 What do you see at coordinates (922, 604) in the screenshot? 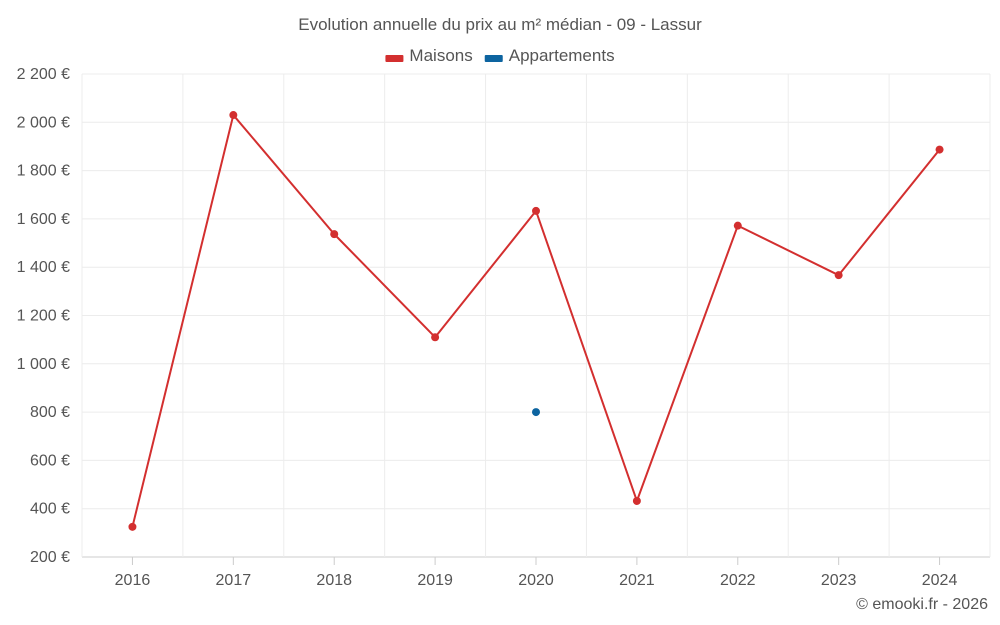
I see `credit-text: © emooki.fr - 2026` at bounding box center [922, 604].